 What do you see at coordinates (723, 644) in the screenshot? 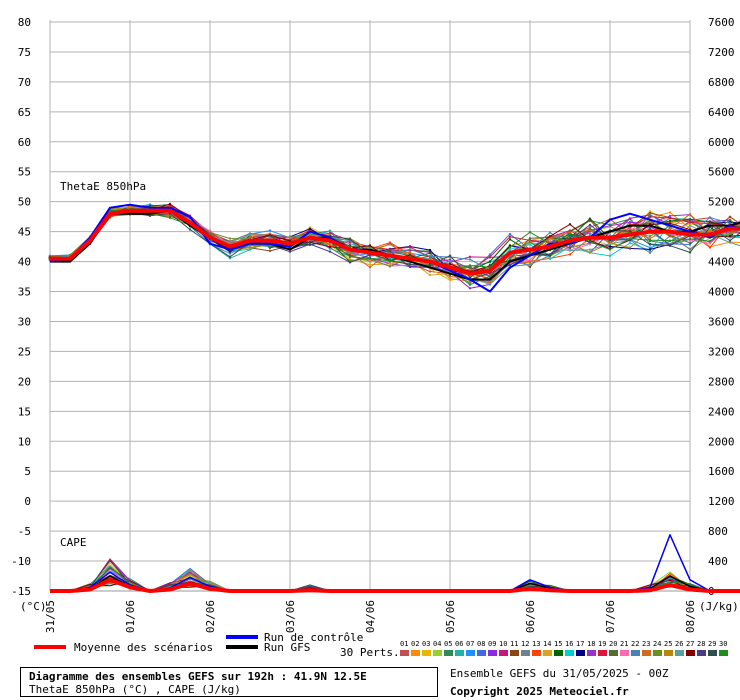
I see `pert-legend-number: 30` at bounding box center [723, 644].